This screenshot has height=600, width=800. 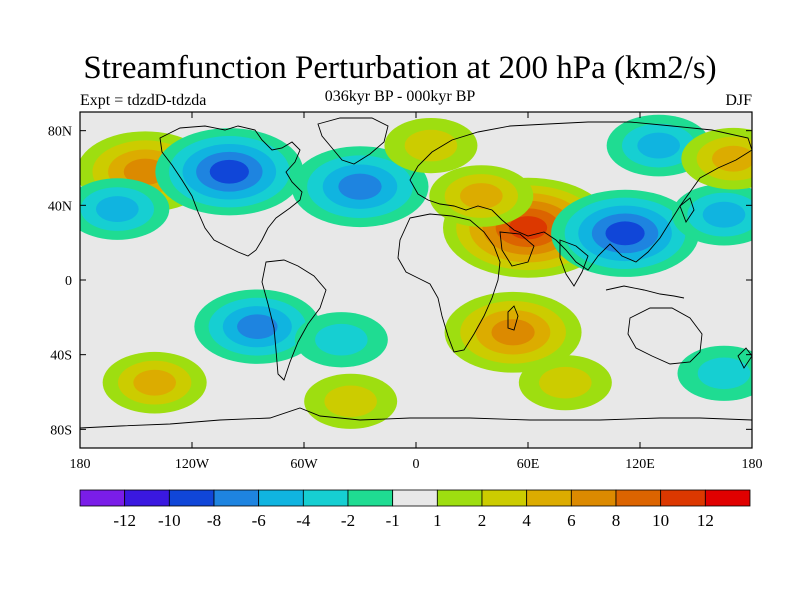 What do you see at coordinates (303, 520) in the screenshot?
I see `colorbar-label: -4` at bounding box center [303, 520].